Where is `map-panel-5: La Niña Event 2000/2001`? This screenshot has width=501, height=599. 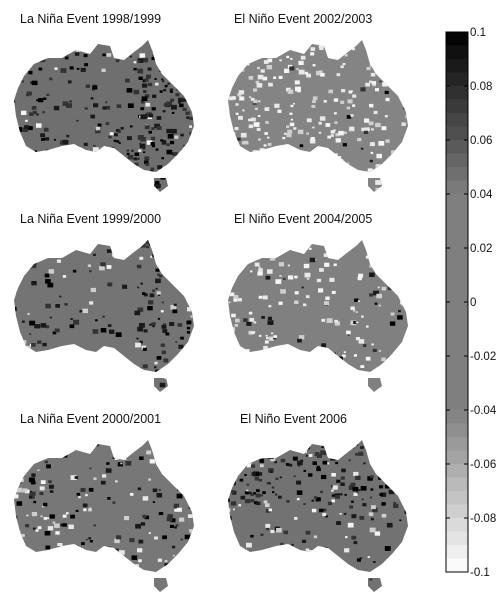
map-panel-5: La Niña Event 2000/2001 is located at coordinates (113, 502).